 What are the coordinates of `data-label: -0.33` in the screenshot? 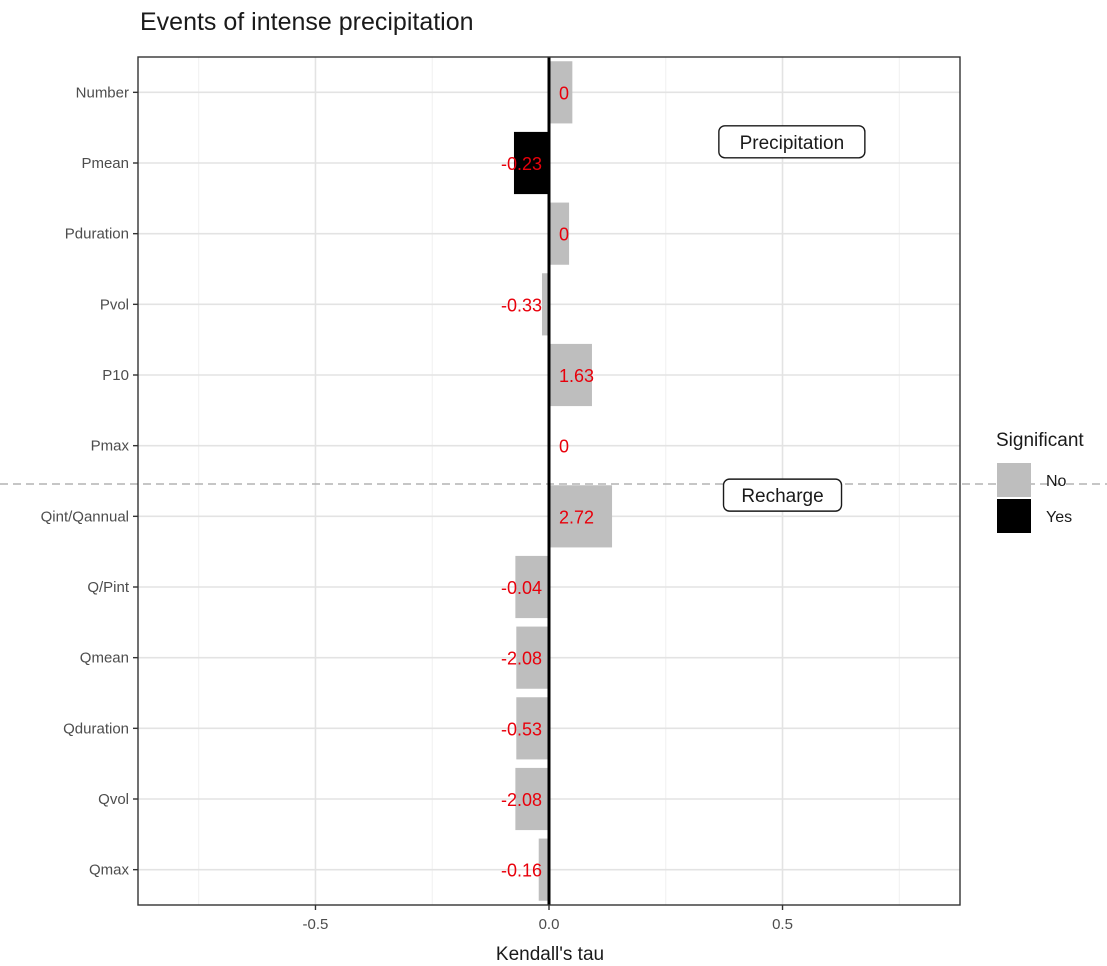 It's located at (521, 305).